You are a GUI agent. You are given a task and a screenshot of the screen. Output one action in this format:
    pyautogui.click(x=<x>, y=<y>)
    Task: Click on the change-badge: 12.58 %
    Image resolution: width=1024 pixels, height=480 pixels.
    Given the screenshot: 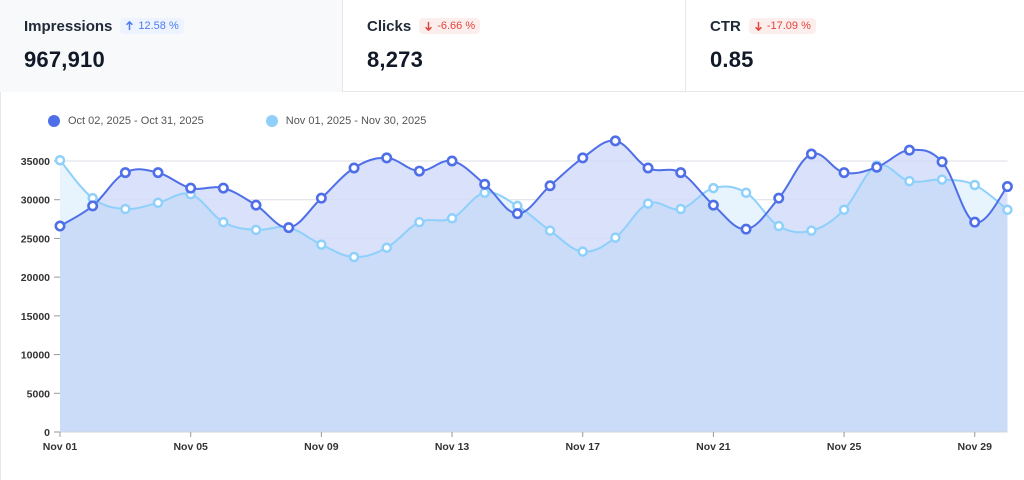 What is the action you would take?
    pyautogui.click(x=152, y=26)
    